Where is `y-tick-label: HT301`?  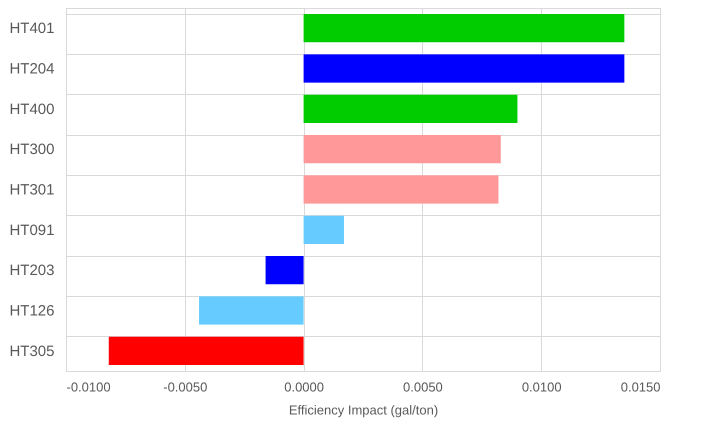 y-tick-label: HT301 is located at coordinates (31, 190).